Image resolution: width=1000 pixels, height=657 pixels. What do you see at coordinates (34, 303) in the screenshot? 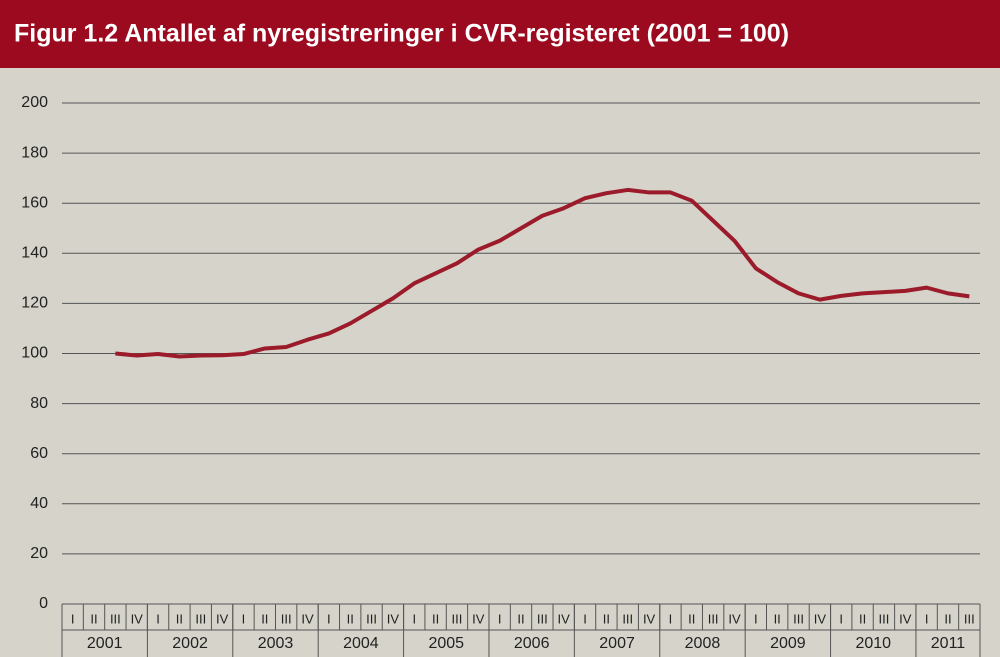
I see `y-tick-label: 120` at bounding box center [34, 303].